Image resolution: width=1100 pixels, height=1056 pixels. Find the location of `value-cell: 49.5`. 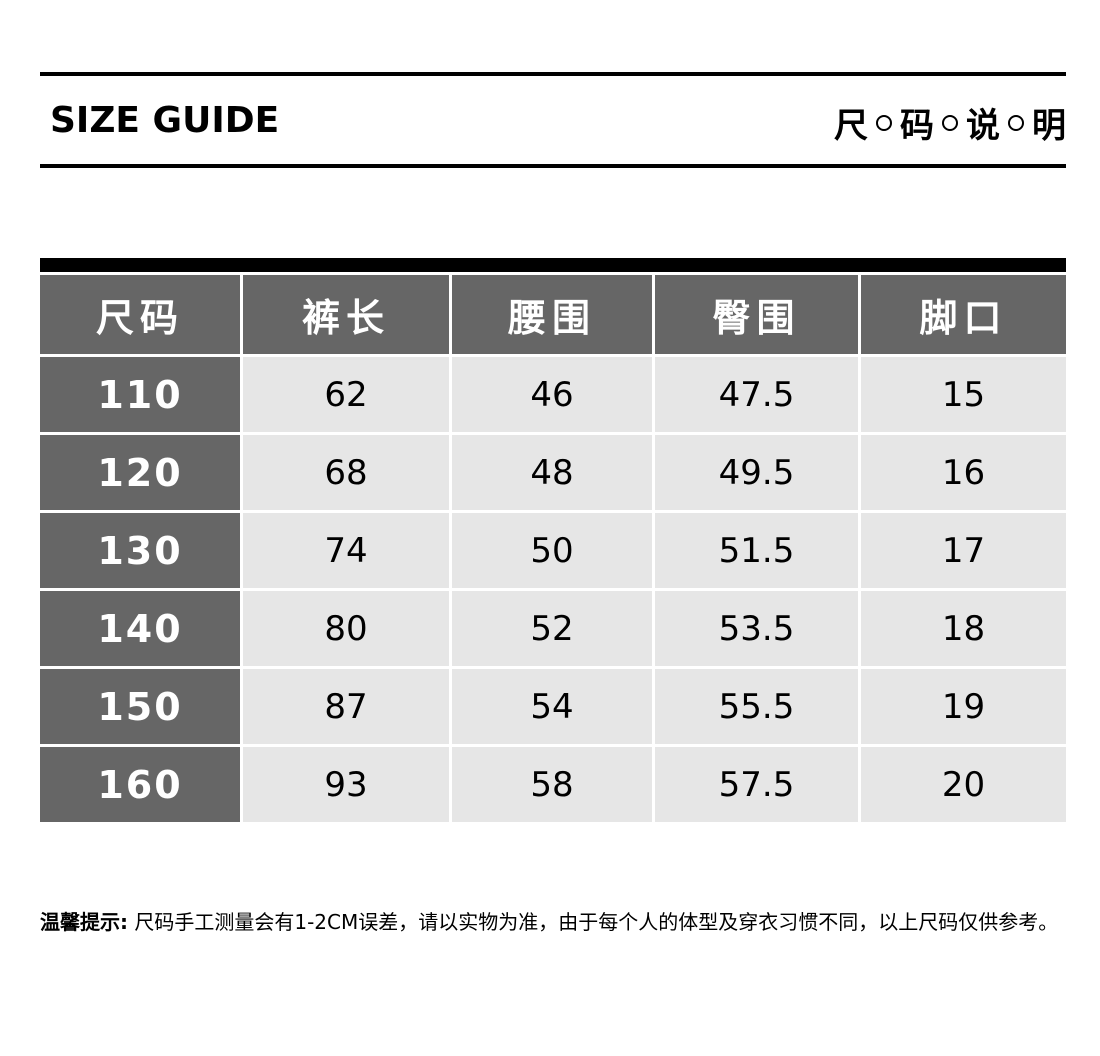

value-cell: 49.5 is located at coordinates (756, 472).